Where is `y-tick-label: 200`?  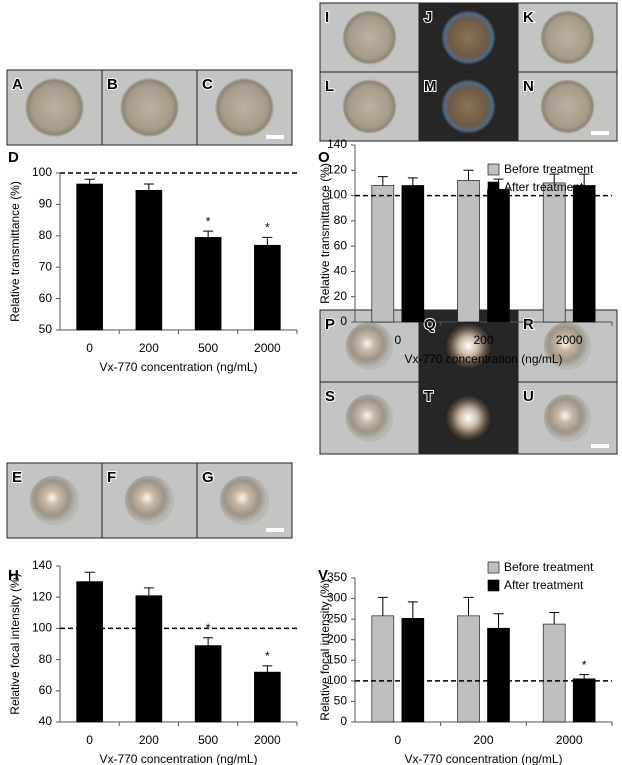
y-tick-label: 200 is located at coordinates (337, 639).